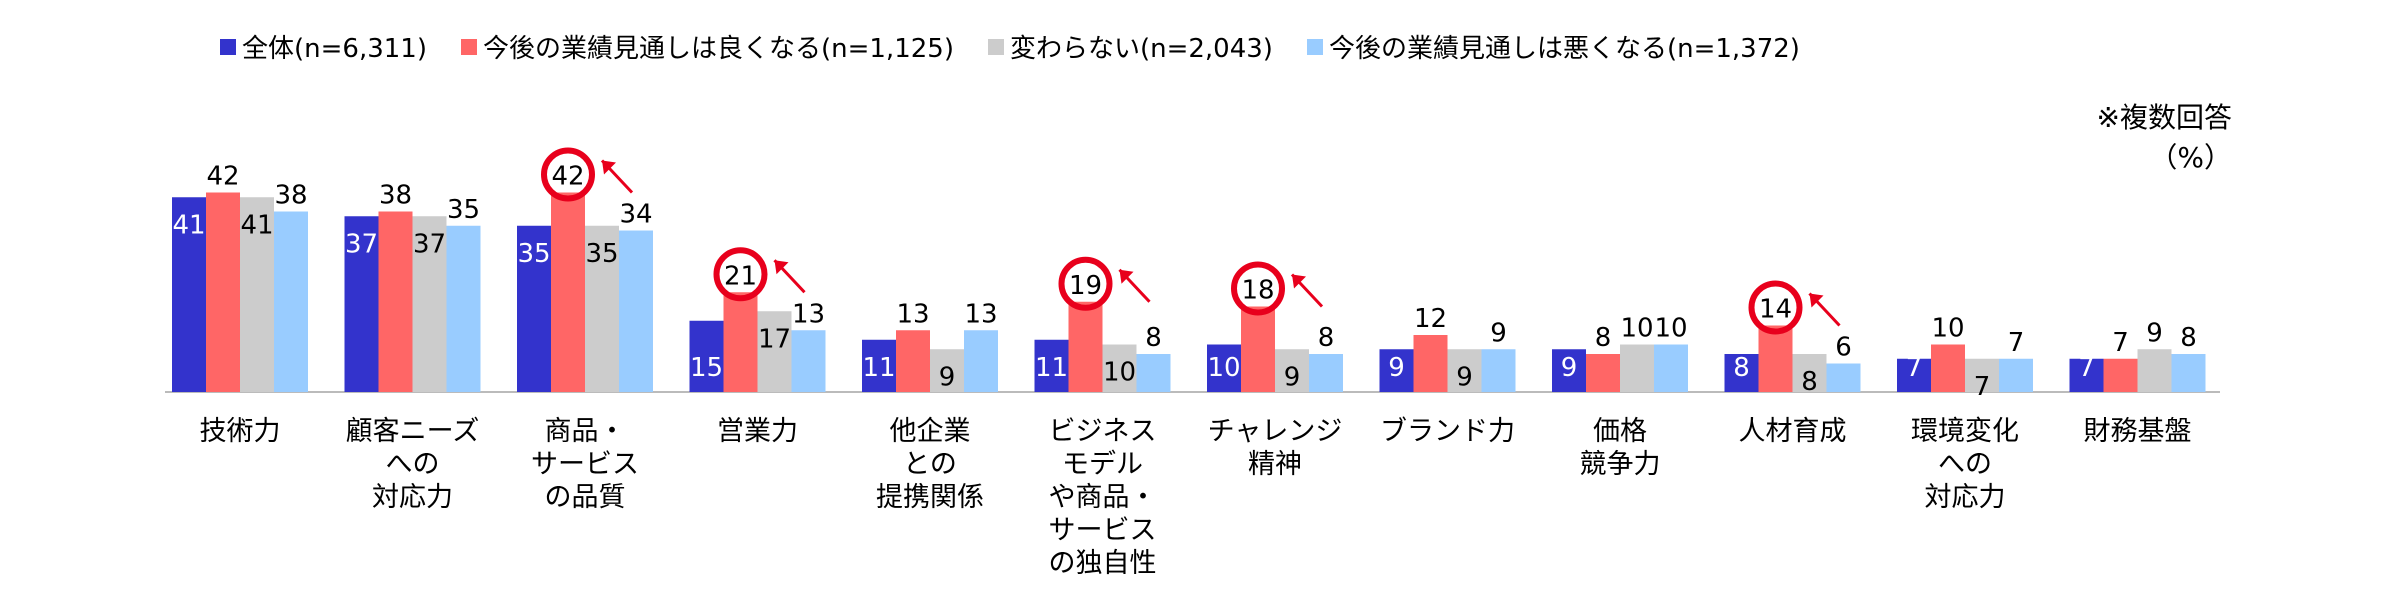 This screenshot has height=610, width=2392. I want to click on category-label: チャレンジ, so click(1275, 431).